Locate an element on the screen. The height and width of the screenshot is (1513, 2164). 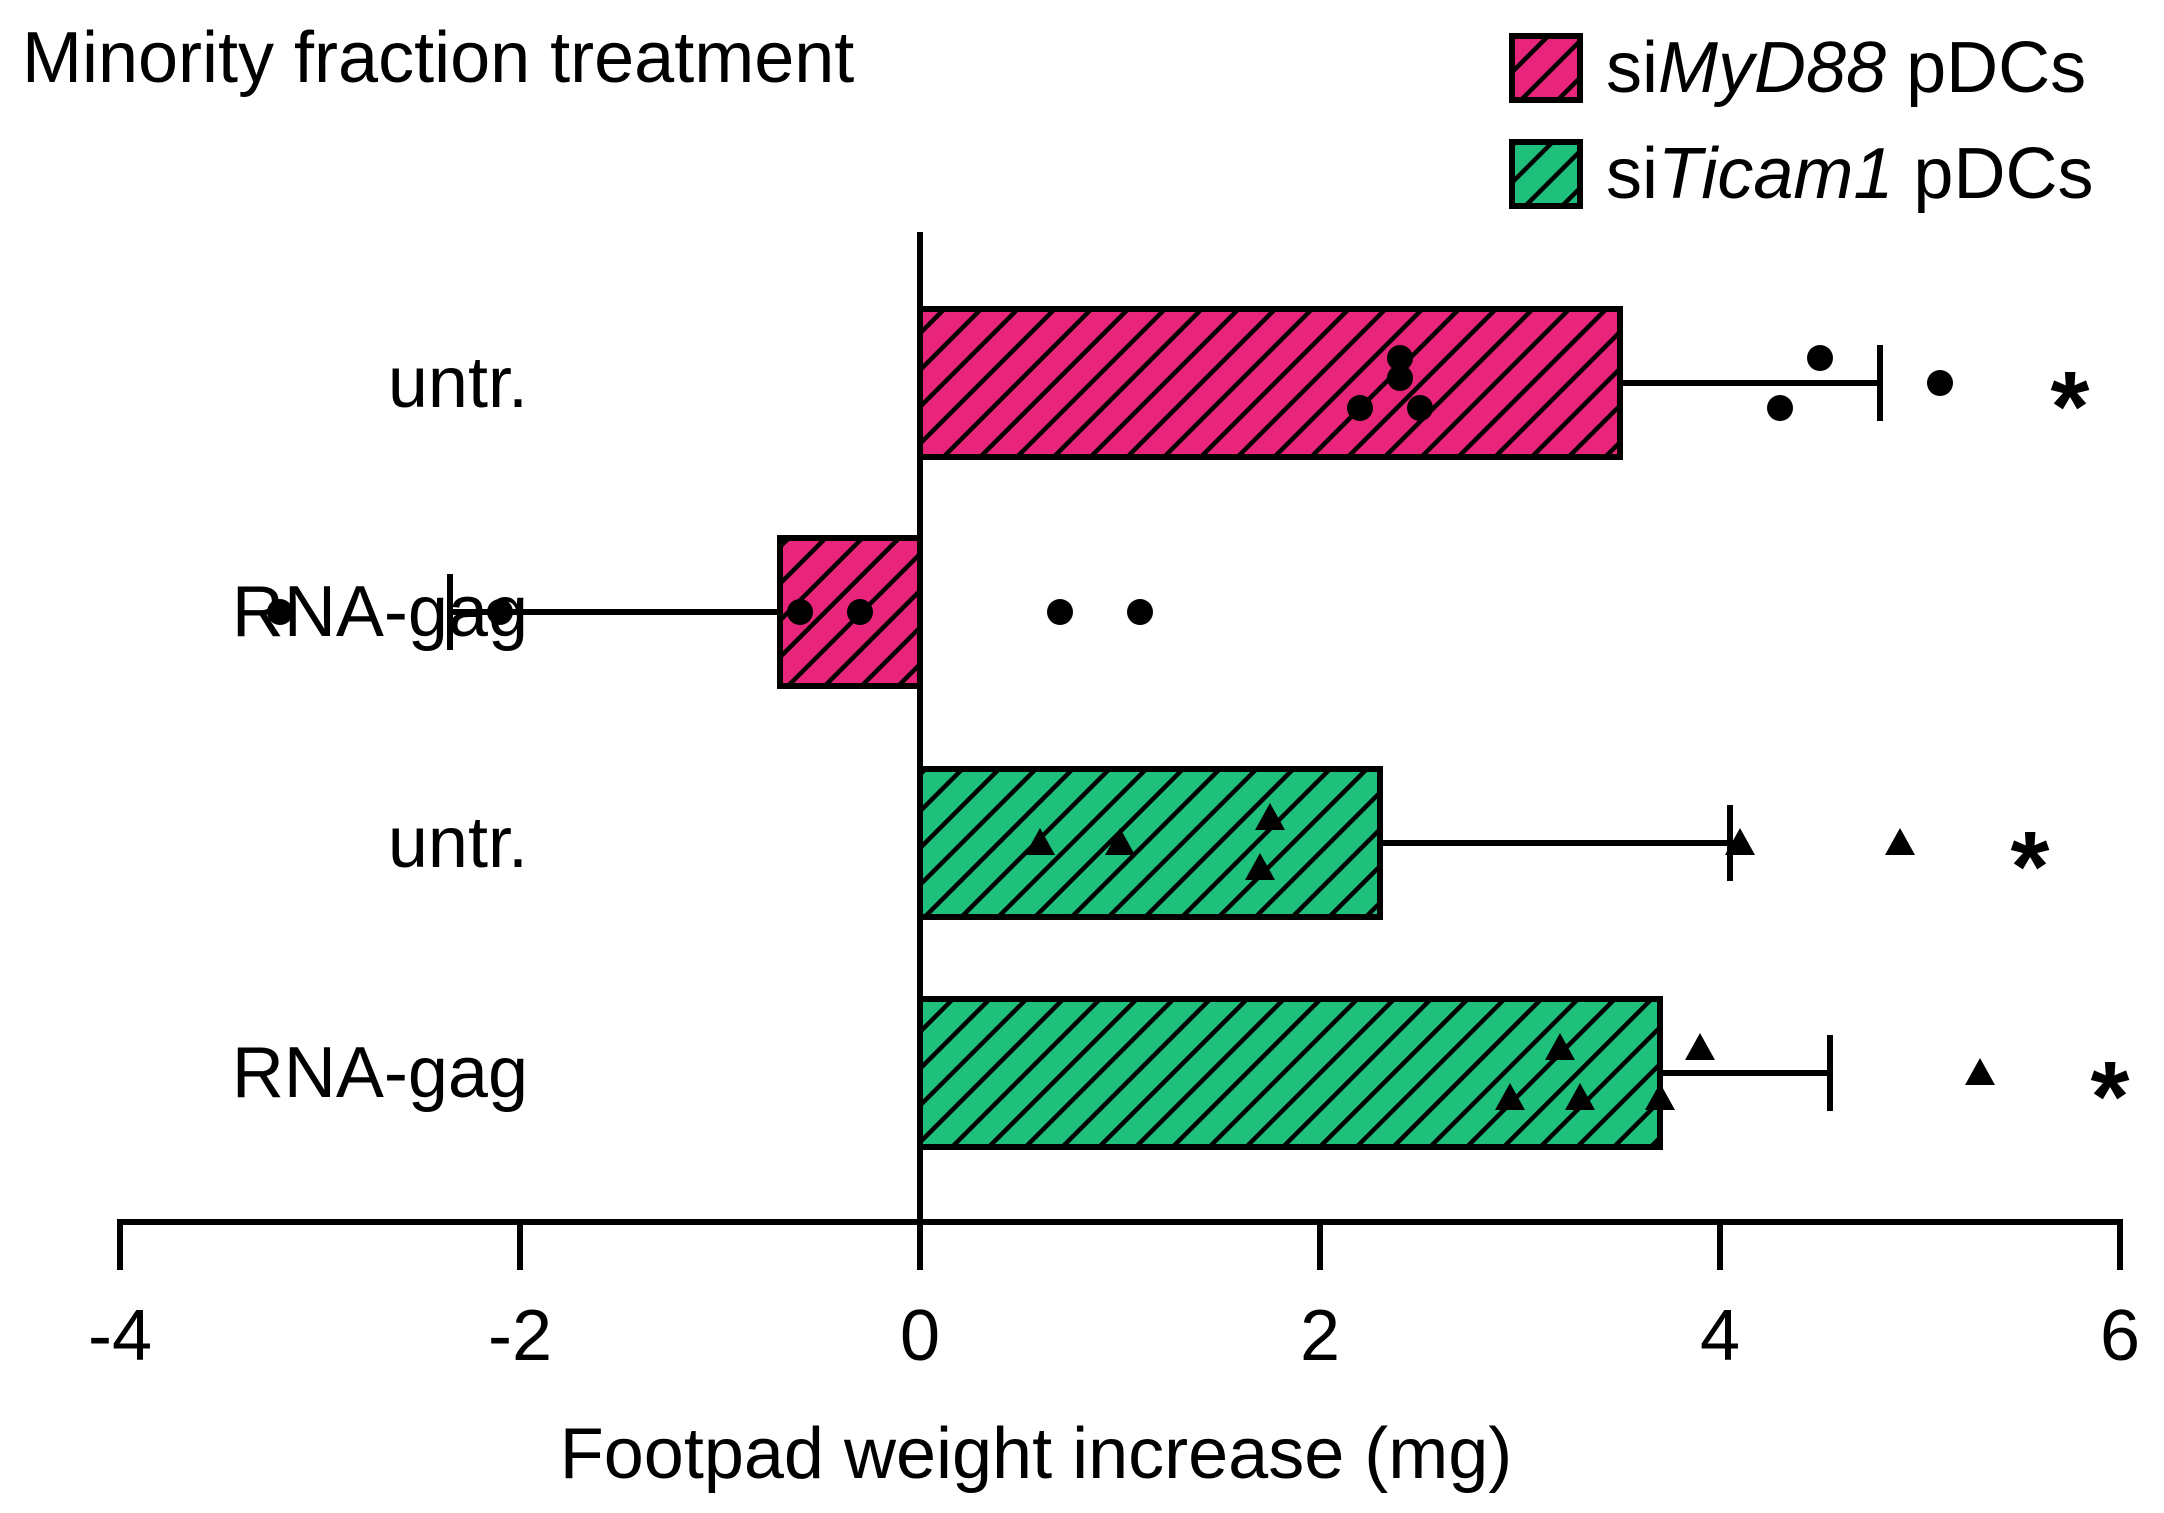
x-tick-label: 0 is located at coordinates (920, 1336).